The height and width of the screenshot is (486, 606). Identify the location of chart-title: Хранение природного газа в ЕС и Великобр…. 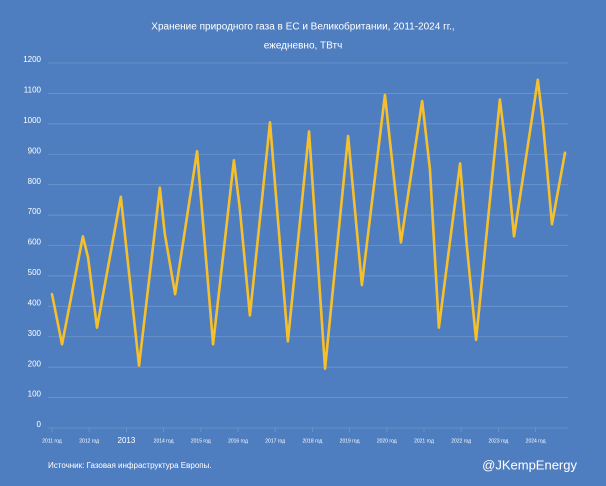
(302, 27).